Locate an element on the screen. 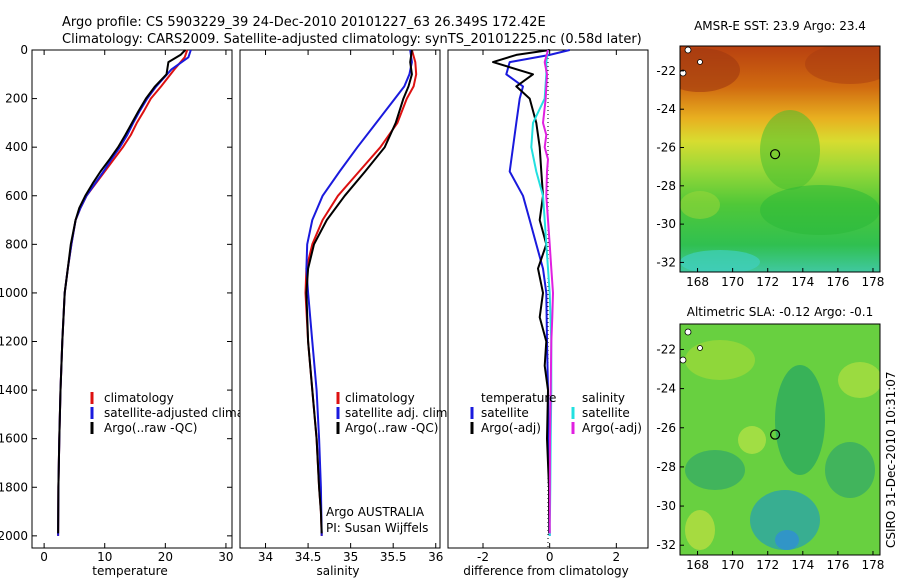  difference-series is located at coordinates (531, 292).